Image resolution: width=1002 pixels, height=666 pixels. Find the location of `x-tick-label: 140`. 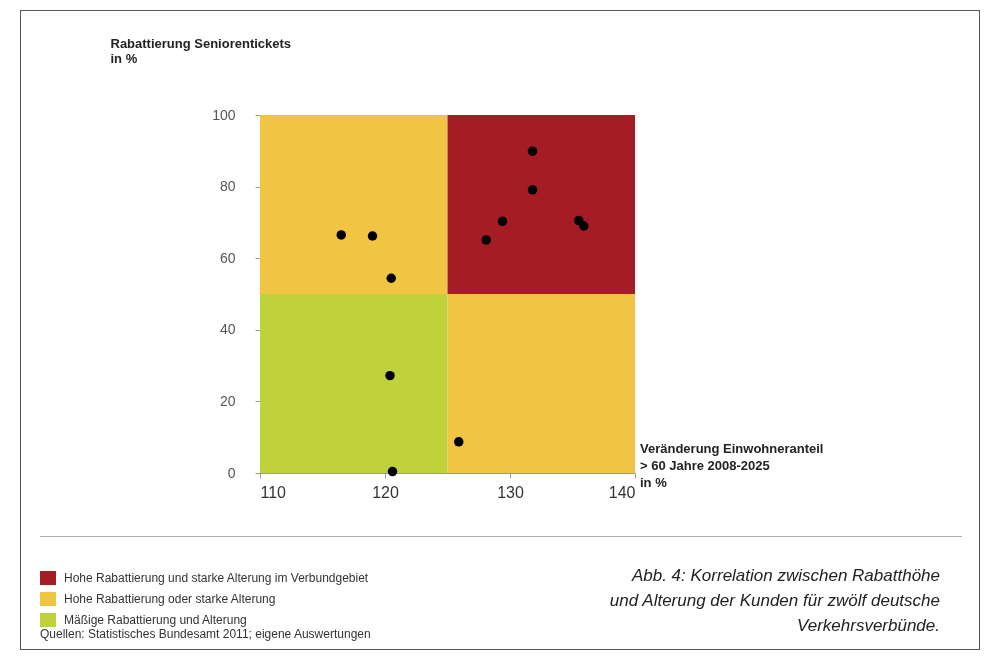

x-tick-label: 140 is located at coordinates (622, 492).